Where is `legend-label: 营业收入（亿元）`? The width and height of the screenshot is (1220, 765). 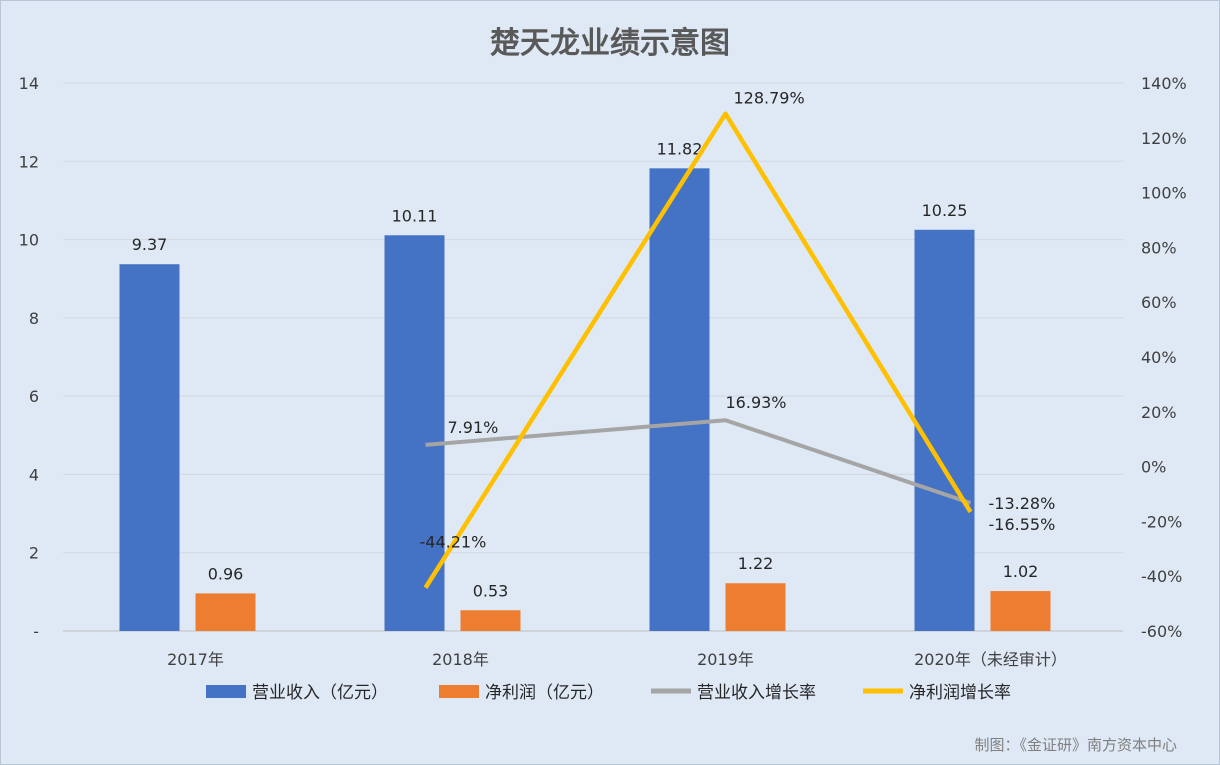
legend-label: 营业收入（亿元） is located at coordinates (320, 693).